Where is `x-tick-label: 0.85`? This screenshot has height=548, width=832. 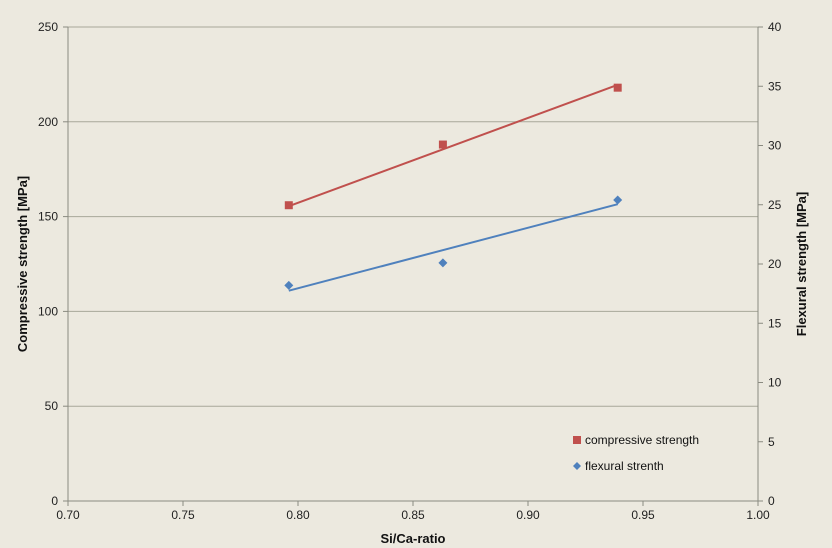 x-tick-label: 0.85 is located at coordinates (413, 515).